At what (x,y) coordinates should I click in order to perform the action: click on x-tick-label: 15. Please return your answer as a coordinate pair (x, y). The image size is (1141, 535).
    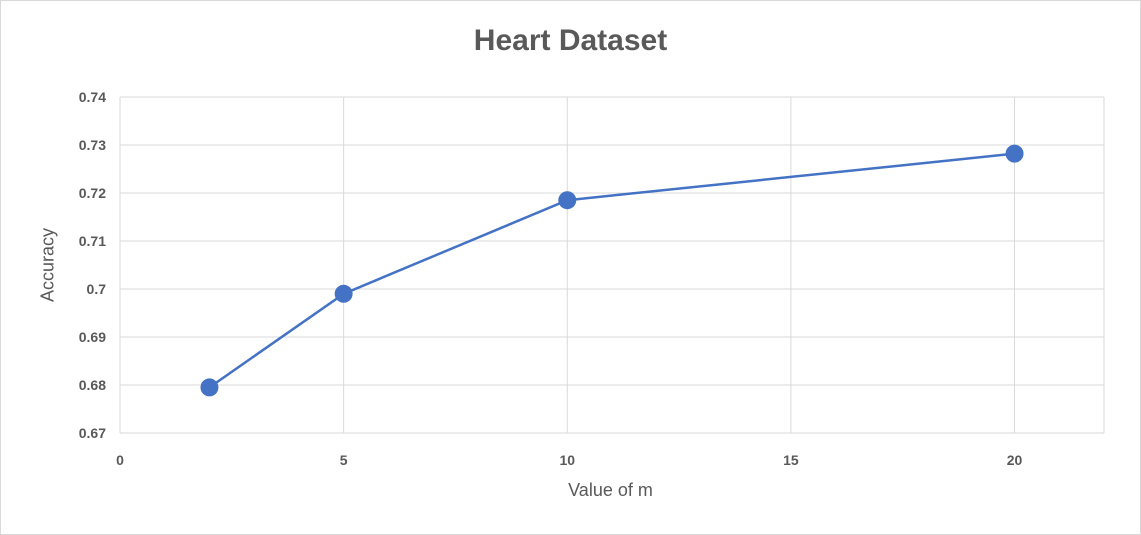
    Looking at the image, I should click on (791, 460).